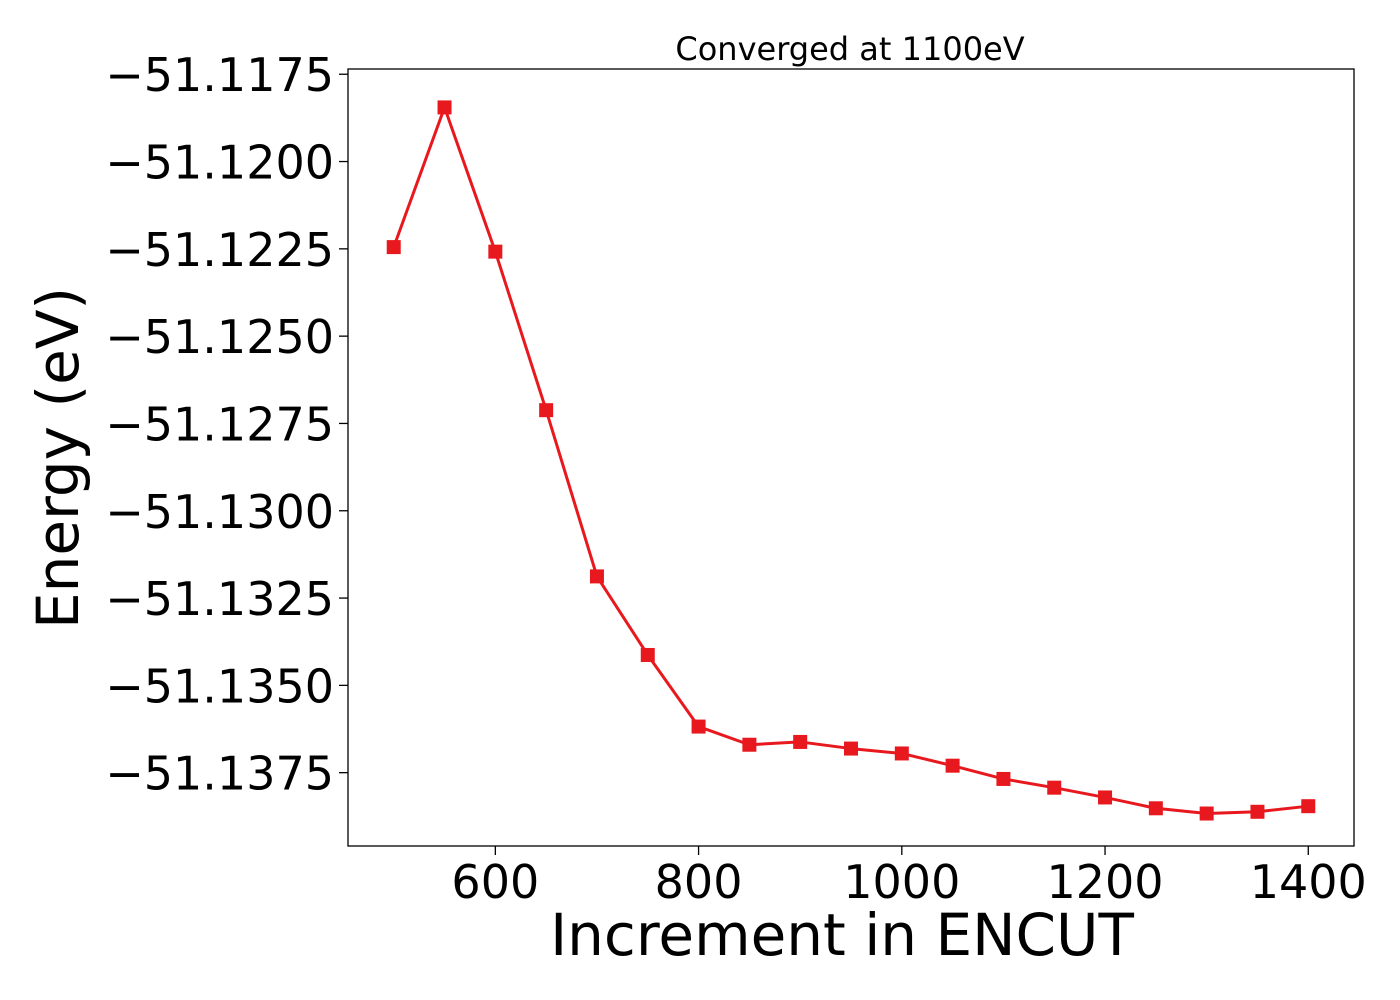 The image size is (1400, 1000). I want to click on x-tick-label: 1200, so click(1105, 882).